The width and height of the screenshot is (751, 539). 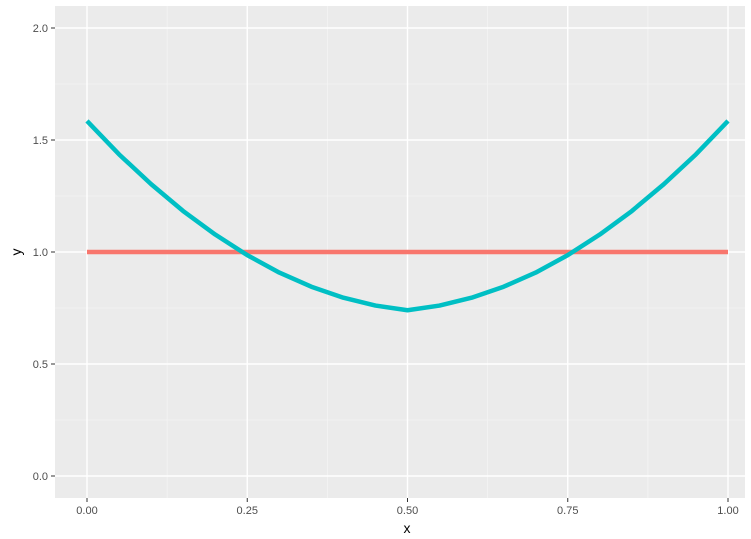 I want to click on x-tick-label: 0.50, so click(x=407, y=511).